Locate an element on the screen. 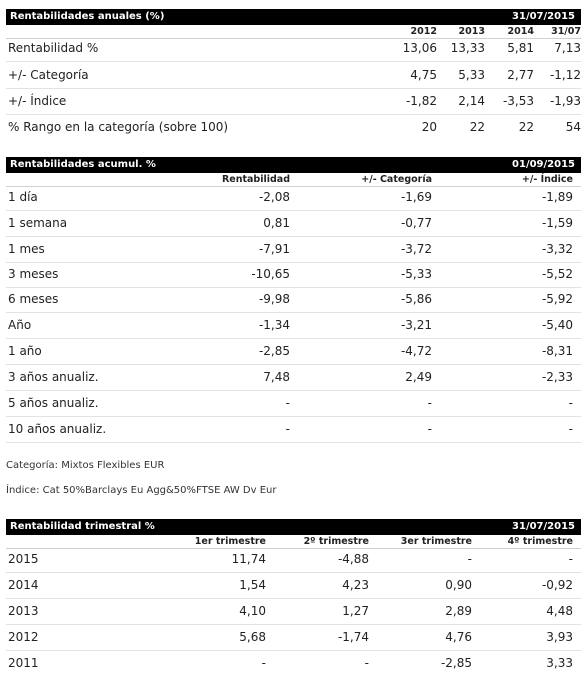  acumul-col-header: +/- Categoría is located at coordinates (396, 179).